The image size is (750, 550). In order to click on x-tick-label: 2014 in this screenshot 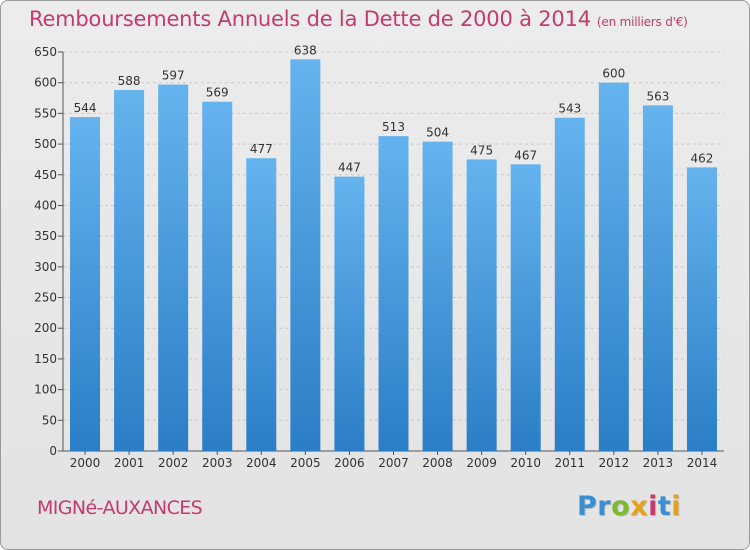, I will do `click(702, 463)`.